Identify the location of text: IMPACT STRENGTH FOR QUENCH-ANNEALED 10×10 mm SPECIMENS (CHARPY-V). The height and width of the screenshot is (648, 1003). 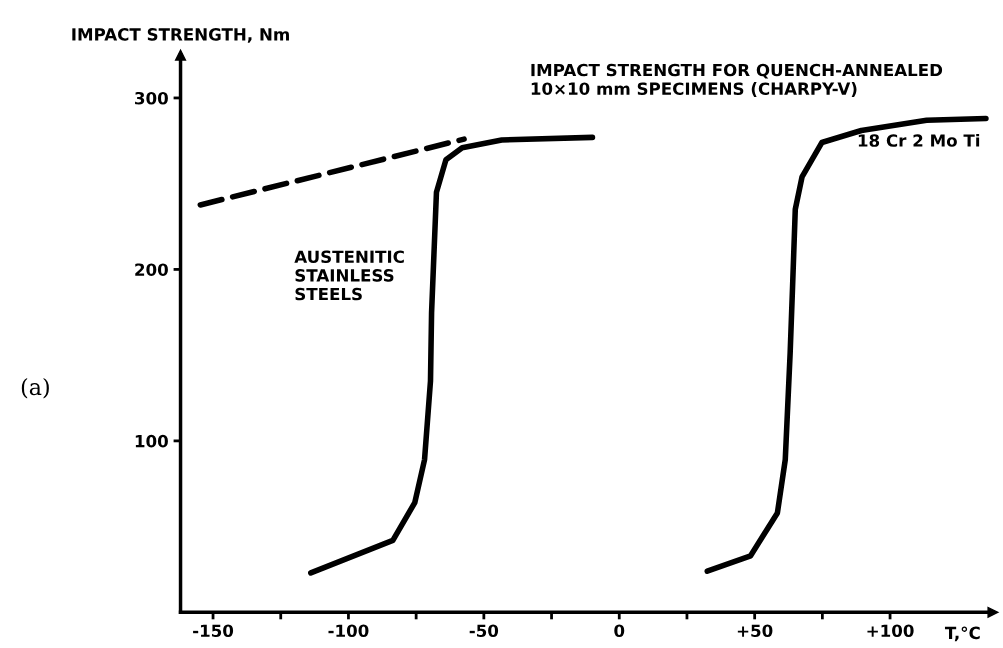
(737, 80).